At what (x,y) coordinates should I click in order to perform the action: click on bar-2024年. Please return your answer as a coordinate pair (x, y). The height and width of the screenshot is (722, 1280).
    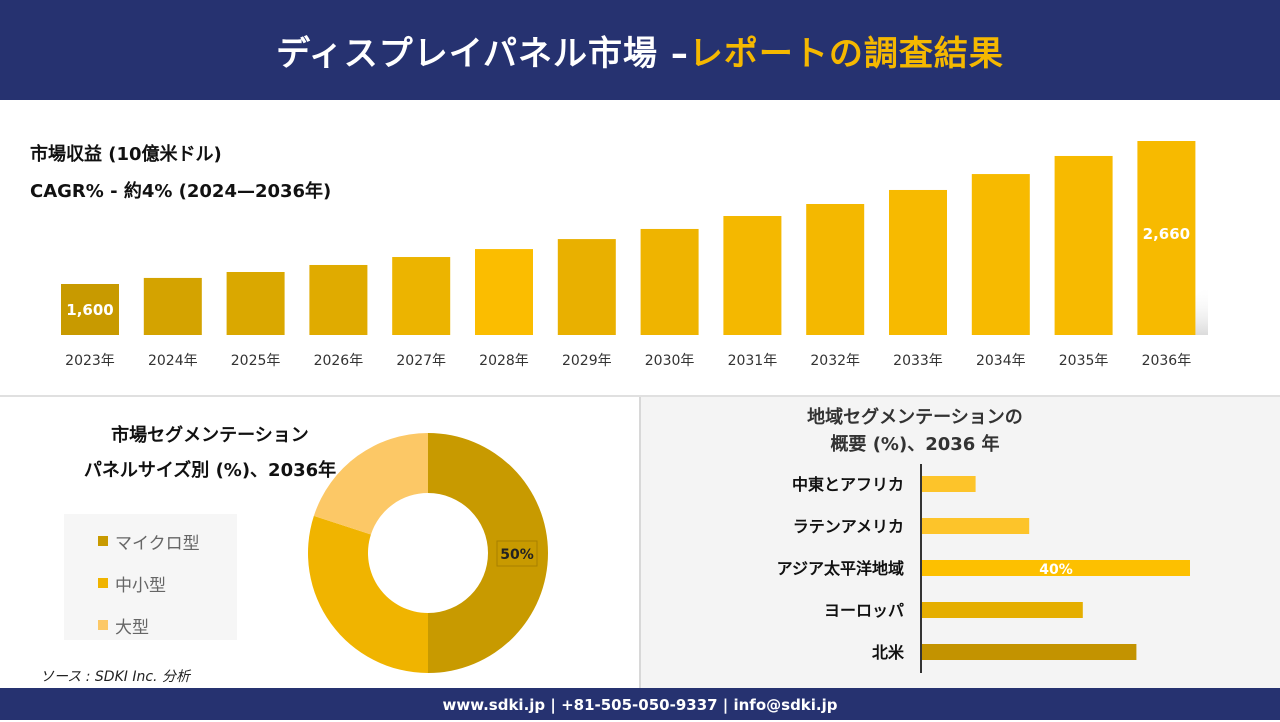
    Looking at the image, I should click on (172, 306).